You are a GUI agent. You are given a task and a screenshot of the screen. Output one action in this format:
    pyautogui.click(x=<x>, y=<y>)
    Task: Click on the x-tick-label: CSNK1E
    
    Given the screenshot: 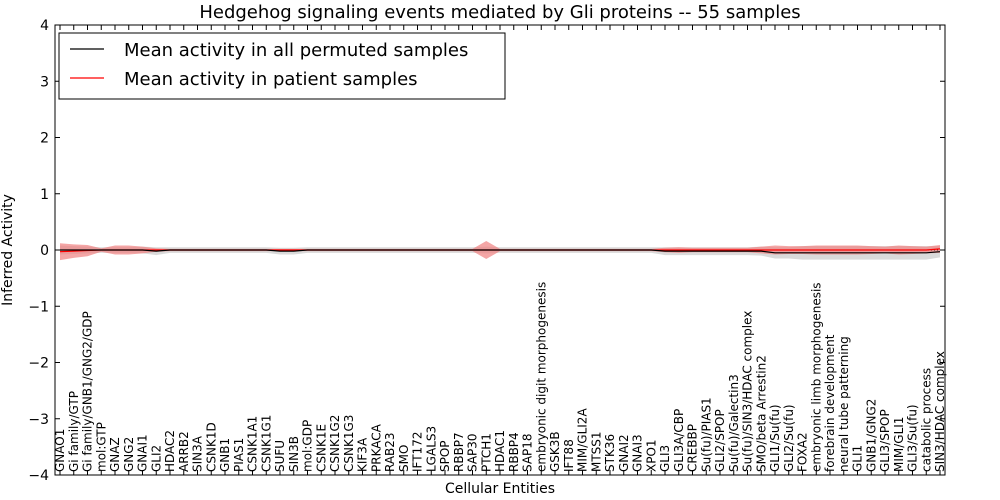 What is the action you would take?
    pyautogui.click(x=321, y=448)
    